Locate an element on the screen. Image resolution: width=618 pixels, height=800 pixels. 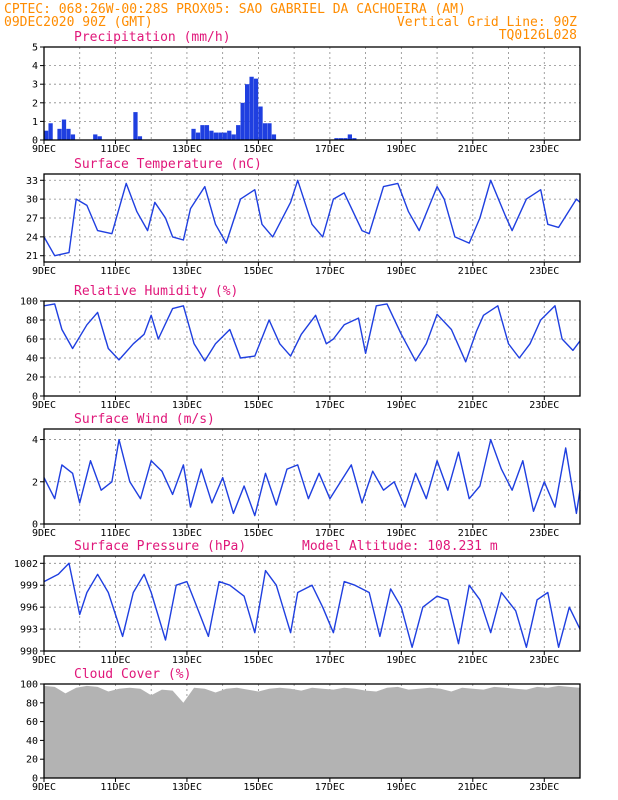
panel-annotation: Model Altitude: 108.231 m is located at coordinates (400, 546).